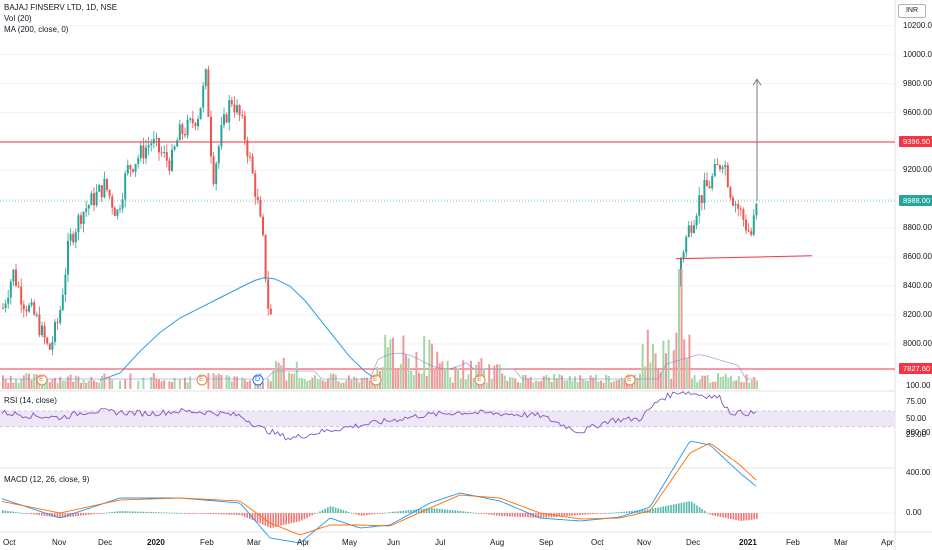  Describe the element at coordinates (440, 542) in the screenshot. I see `time-tick-label: Jul` at that location.